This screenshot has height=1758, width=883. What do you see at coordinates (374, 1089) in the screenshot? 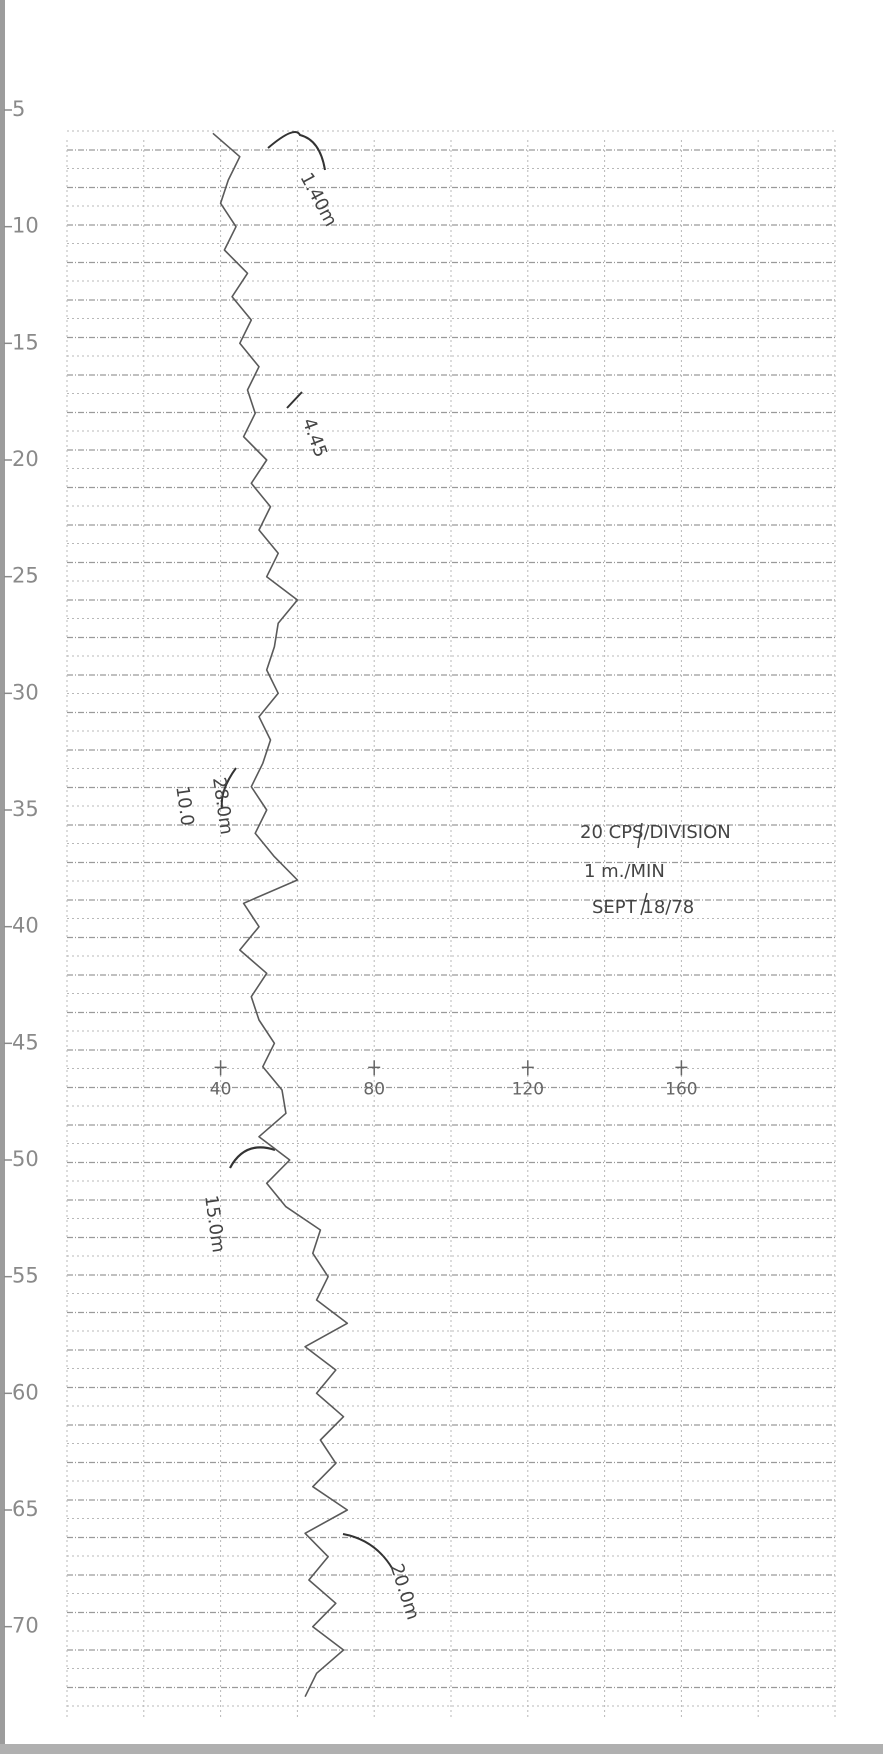
I see `x-tick-label: 80` at bounding box center [374, 1089].